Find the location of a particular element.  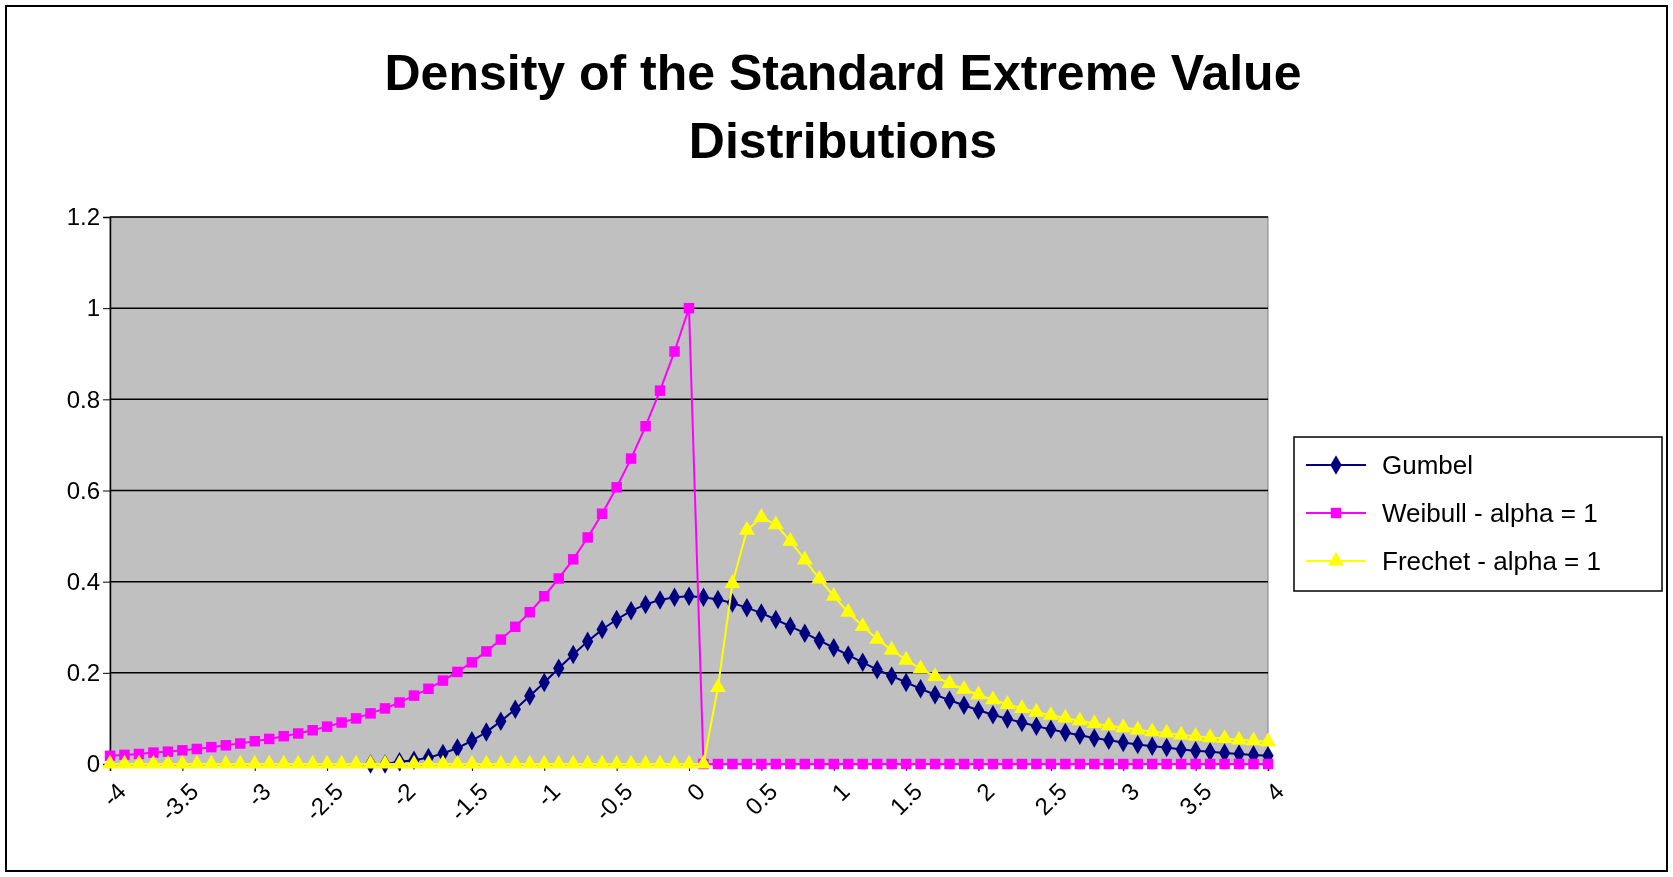

y-tick-label: 0 is located at coordinates (93, 764).